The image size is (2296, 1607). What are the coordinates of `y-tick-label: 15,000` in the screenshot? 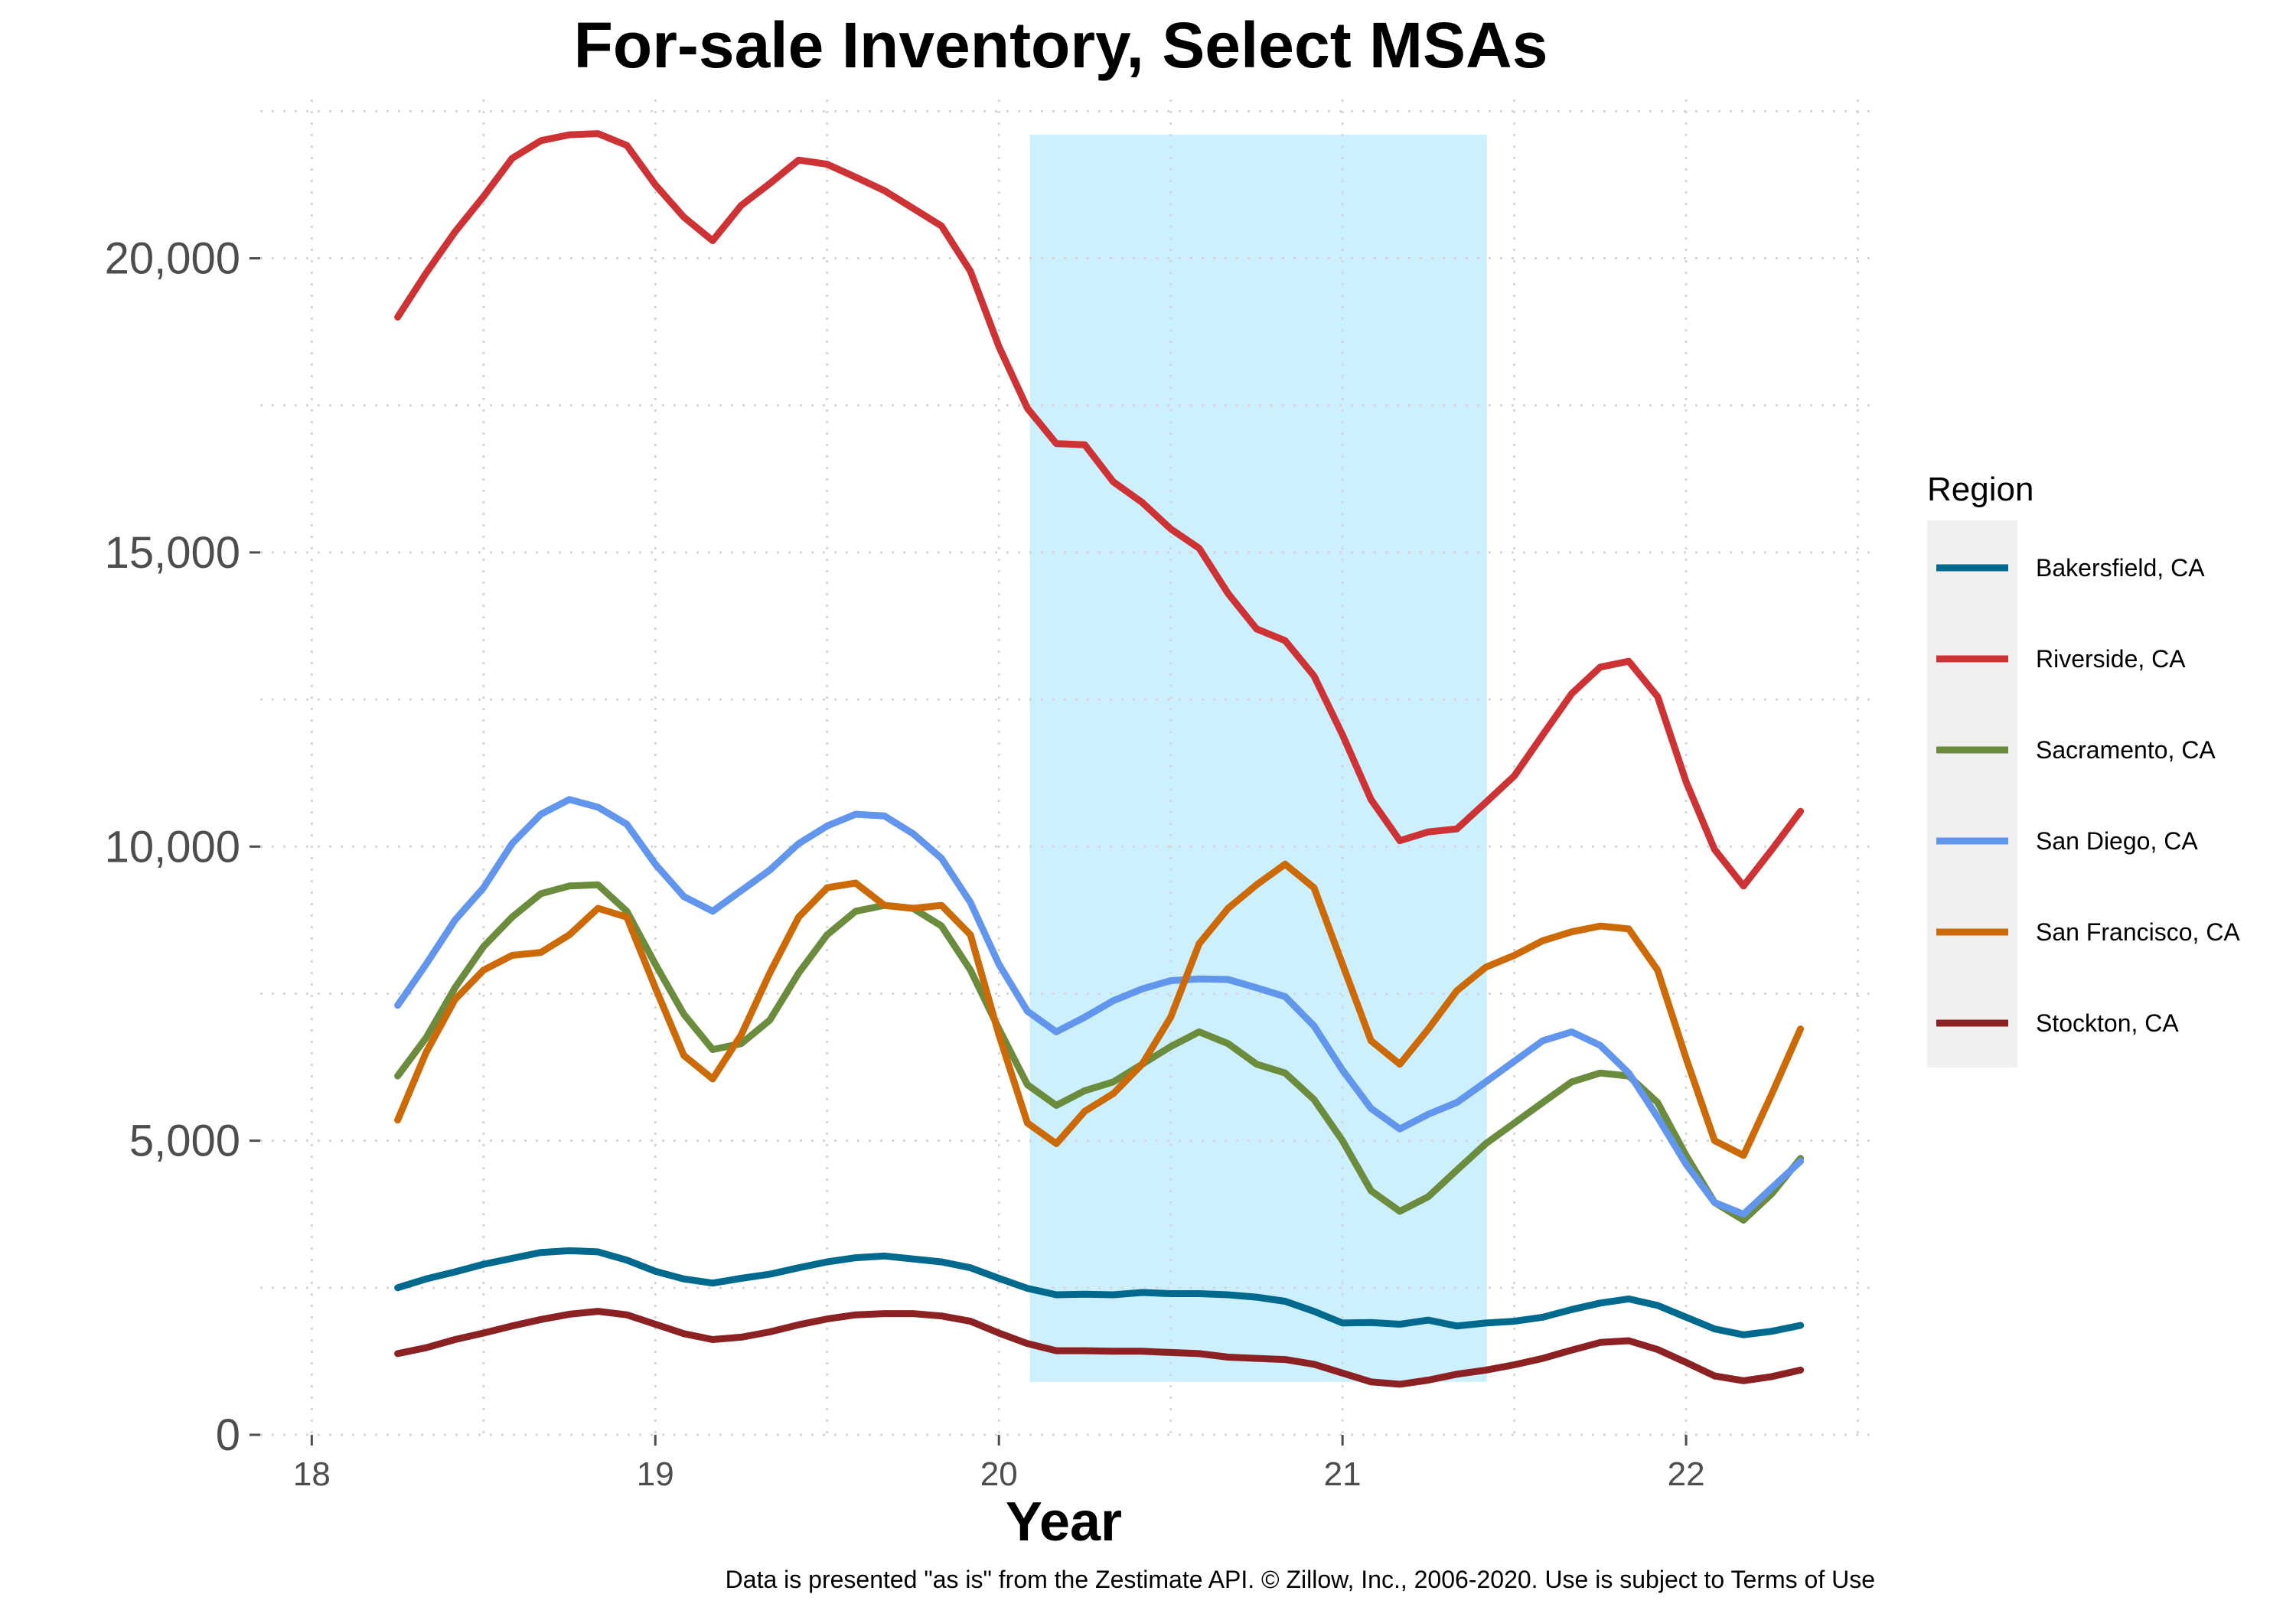 It's located at (172, 553).